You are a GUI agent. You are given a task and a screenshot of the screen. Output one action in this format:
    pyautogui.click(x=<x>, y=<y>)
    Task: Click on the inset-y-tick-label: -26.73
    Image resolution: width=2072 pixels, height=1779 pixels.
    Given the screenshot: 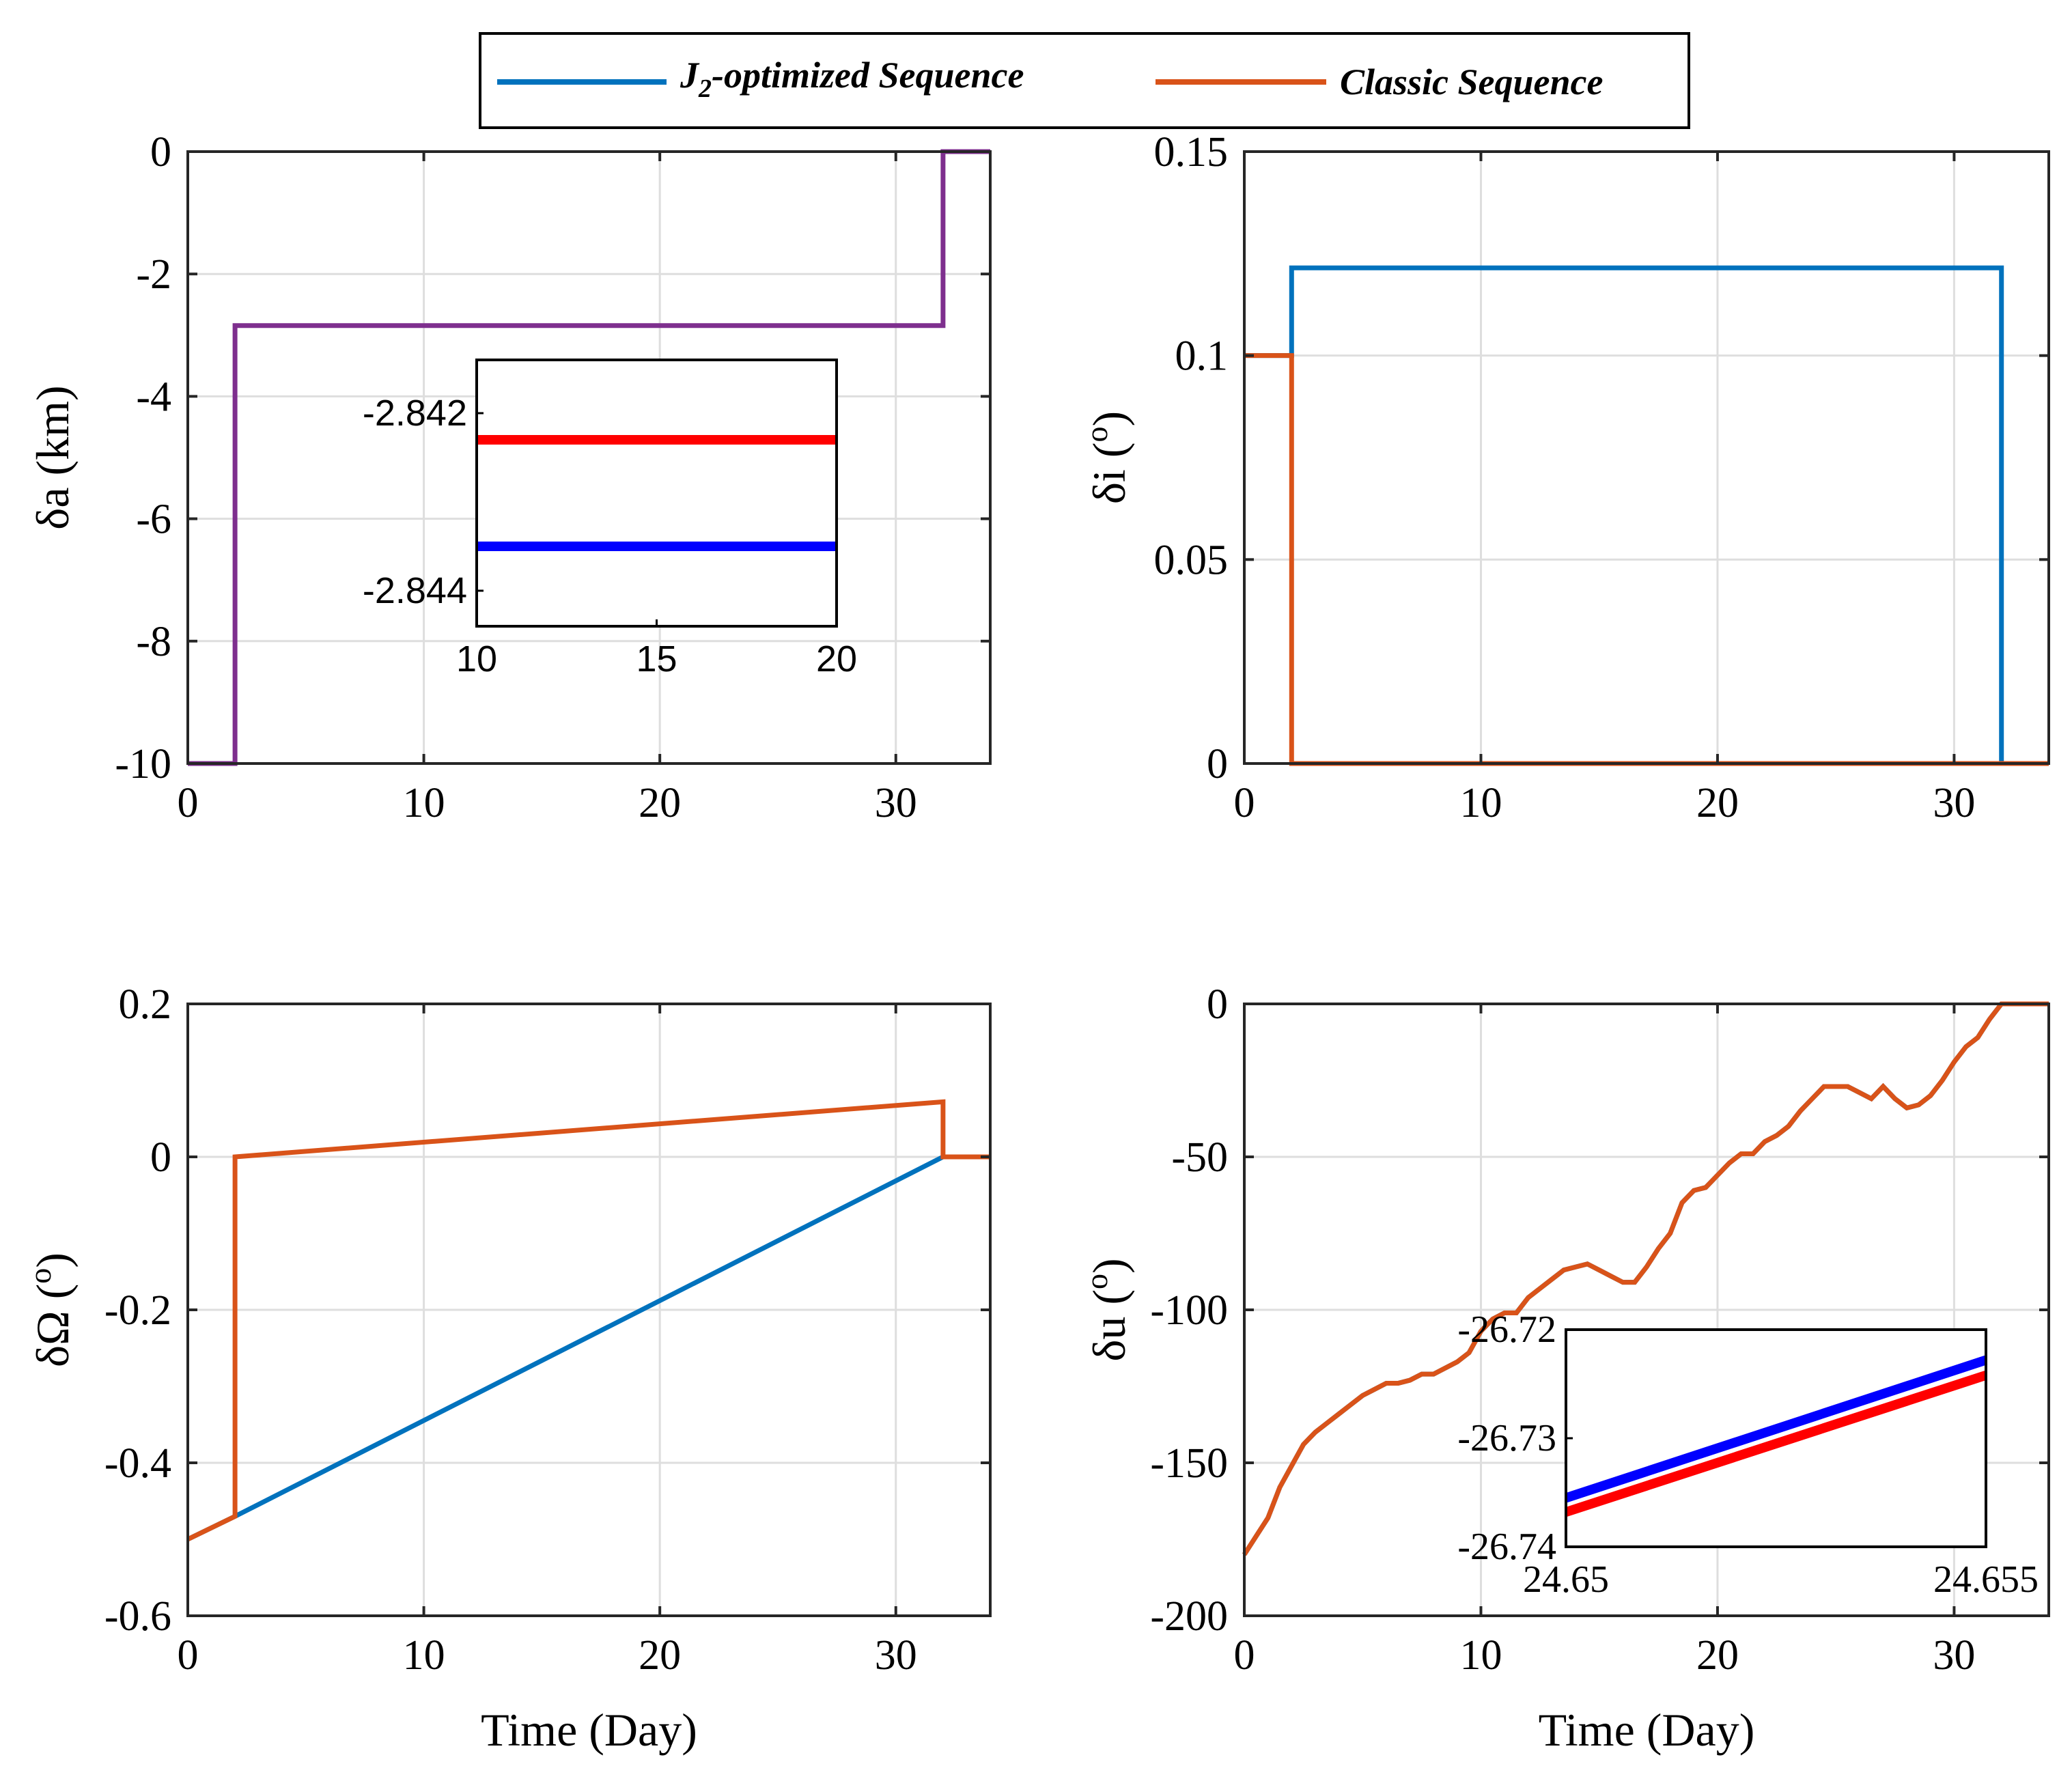 What is the action you would take?
    pyautogui.click(x=1506, y=1438)
    